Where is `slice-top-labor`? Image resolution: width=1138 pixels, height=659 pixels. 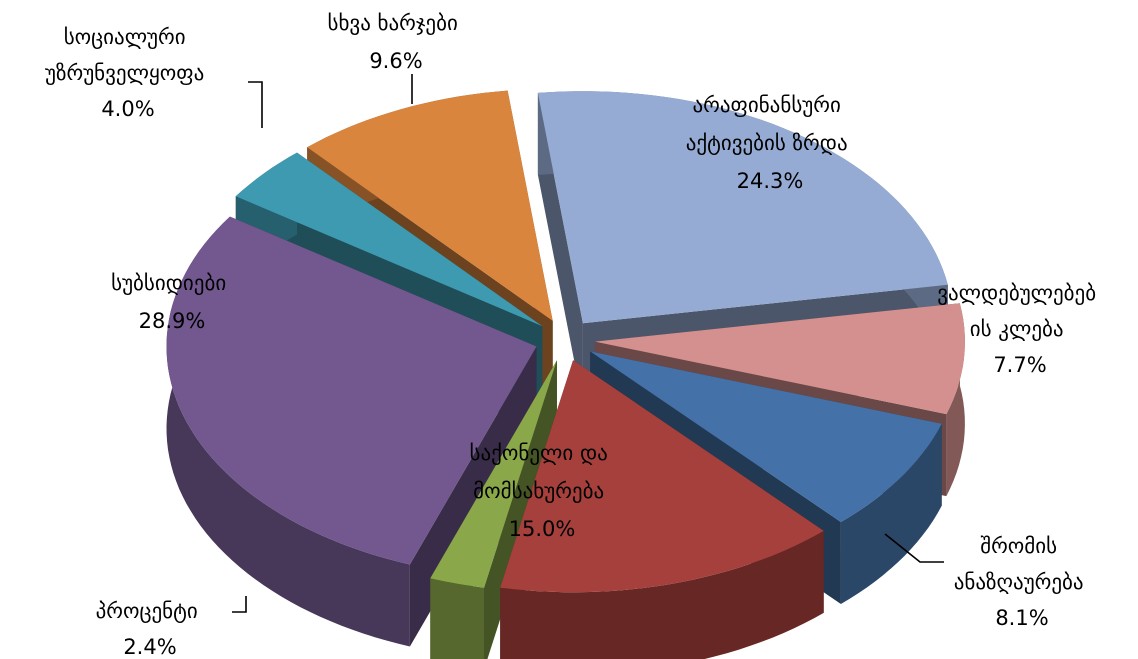 slice-top-labor is located at coordinates (766, 436).